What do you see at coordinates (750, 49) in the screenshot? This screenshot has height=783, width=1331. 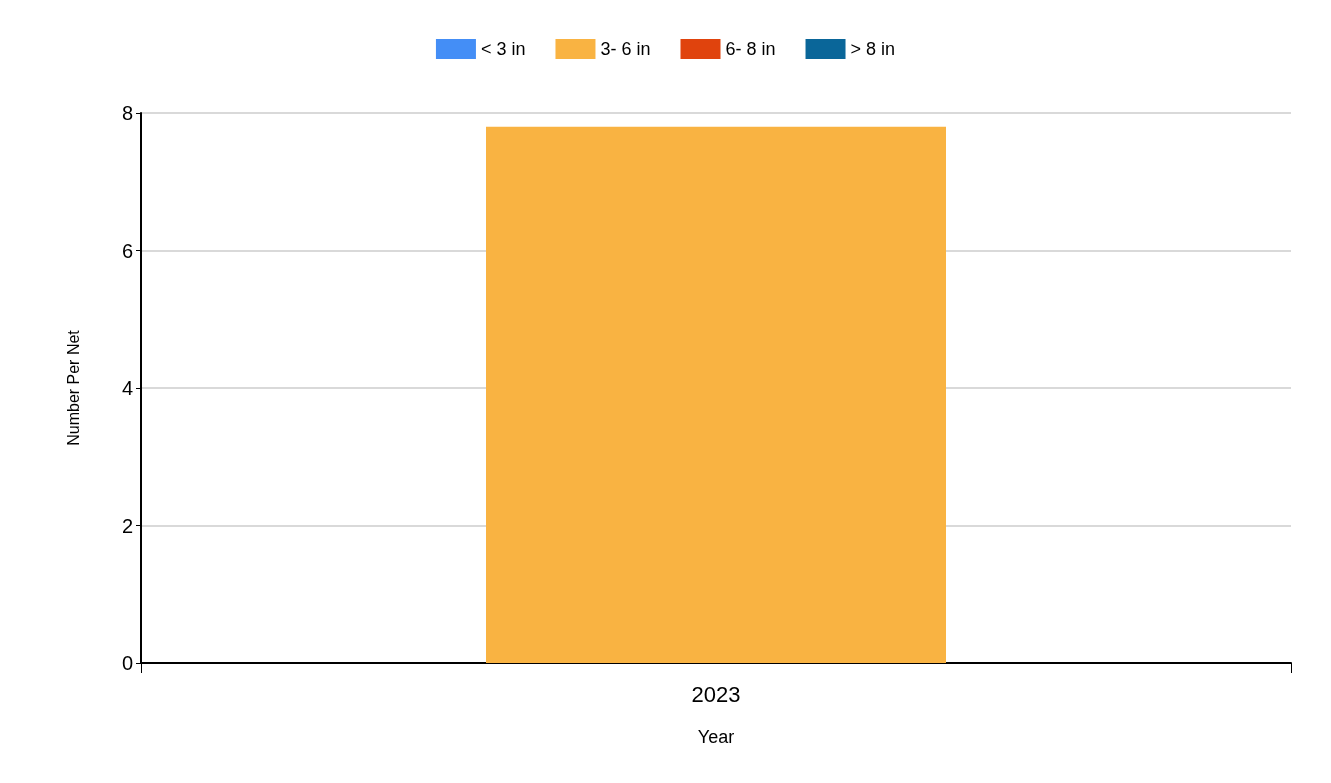 I see `legend-label: 6- 8 in` at bounding box center [750, 49].